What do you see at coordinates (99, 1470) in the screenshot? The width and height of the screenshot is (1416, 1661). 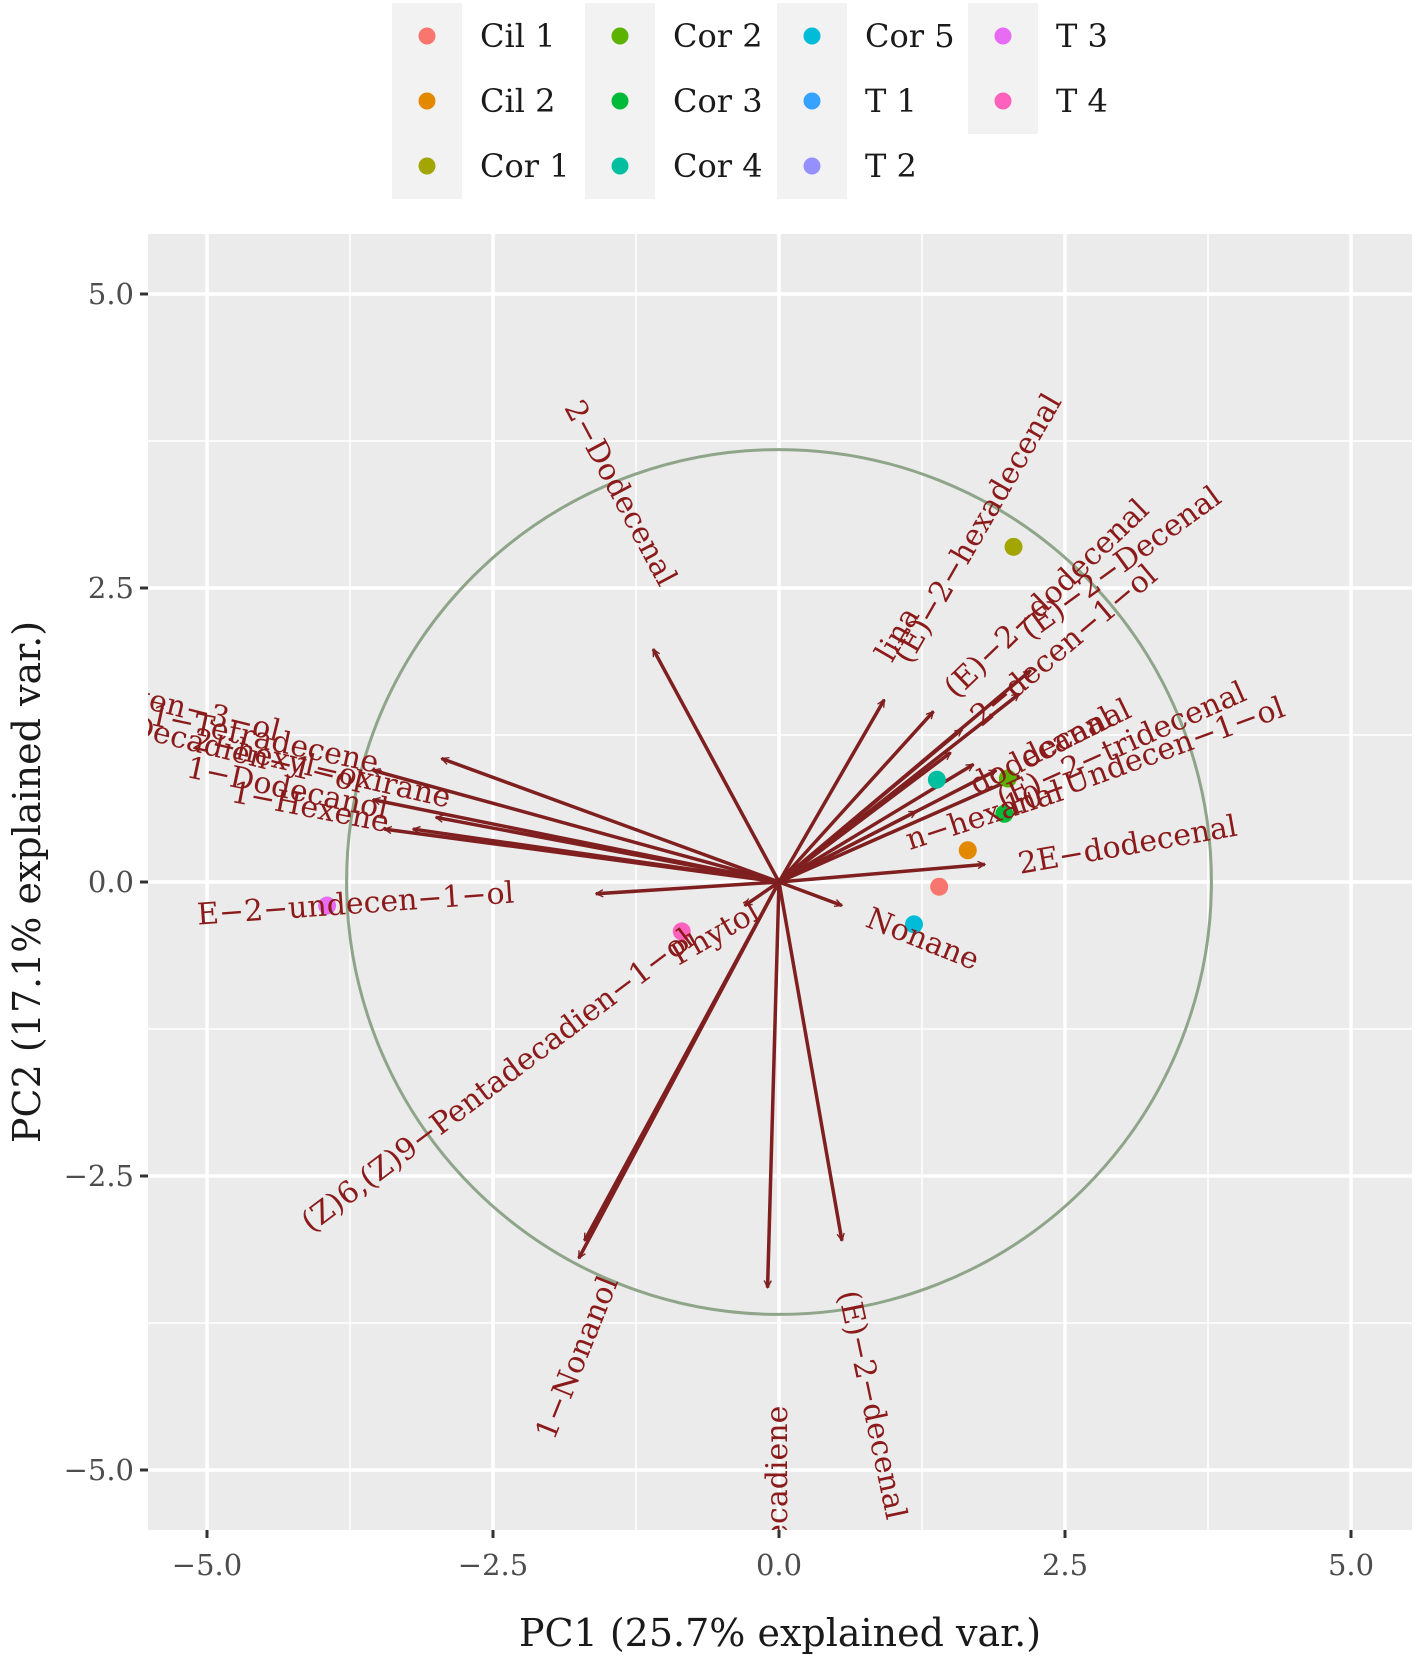 I see `y-tick-label: −5.0` at bounding box center [99, 1470].